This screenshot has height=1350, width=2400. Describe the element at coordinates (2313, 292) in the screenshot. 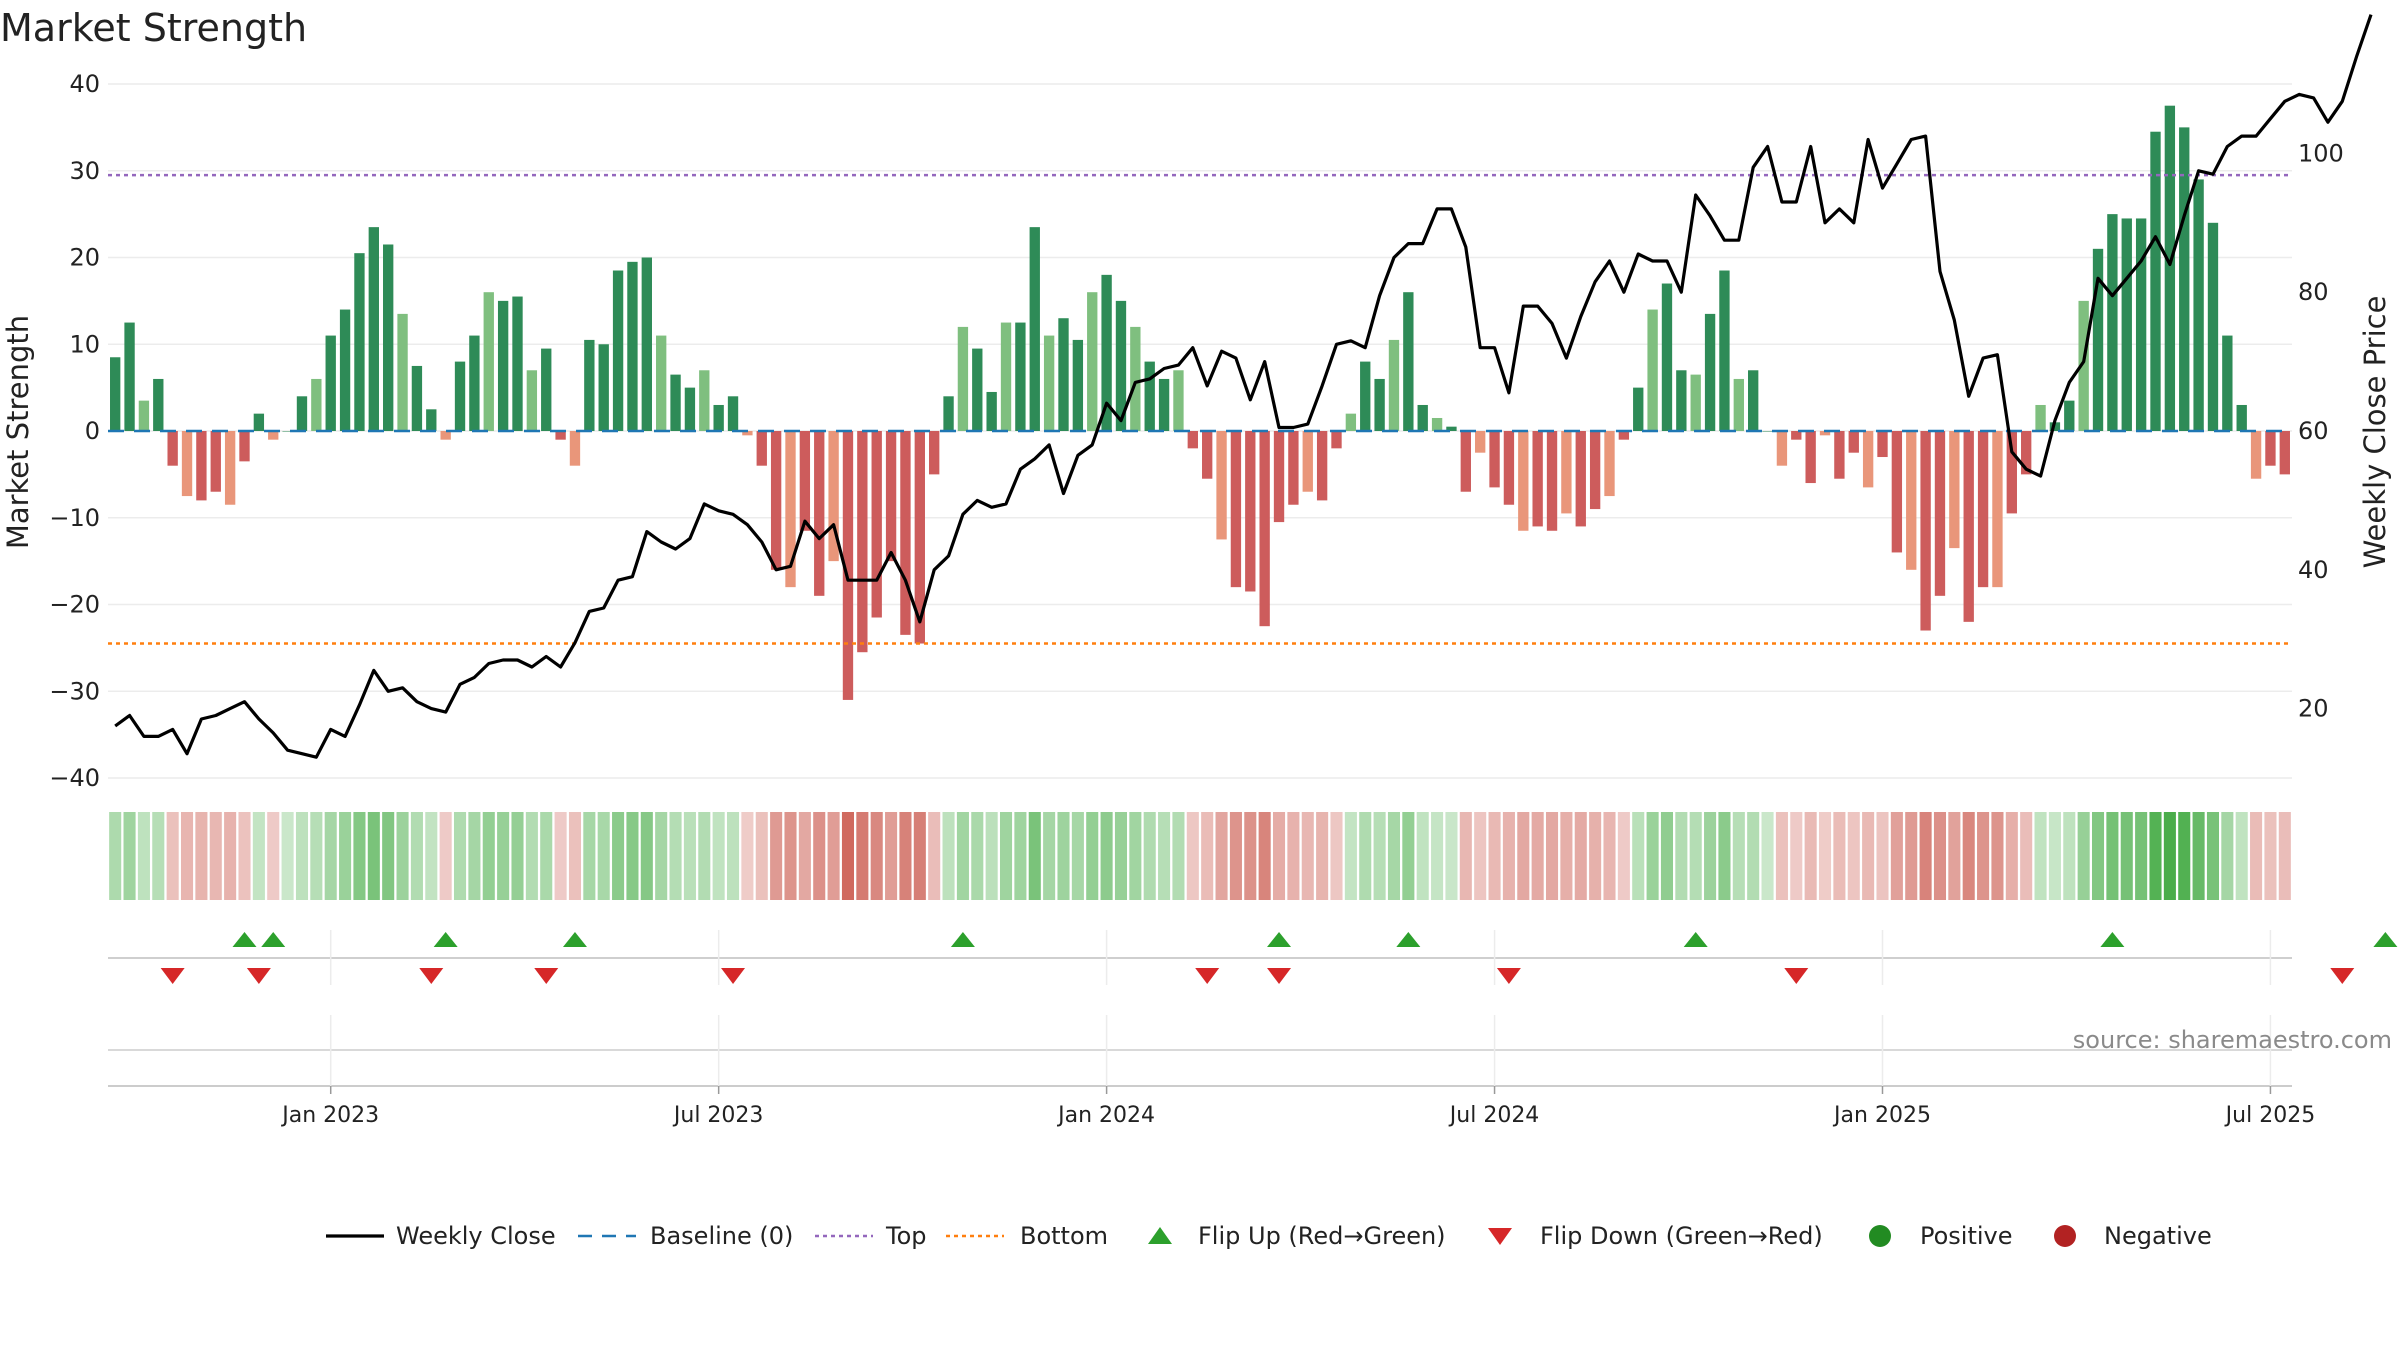

I see `y2-tick-label: 80` at that location.